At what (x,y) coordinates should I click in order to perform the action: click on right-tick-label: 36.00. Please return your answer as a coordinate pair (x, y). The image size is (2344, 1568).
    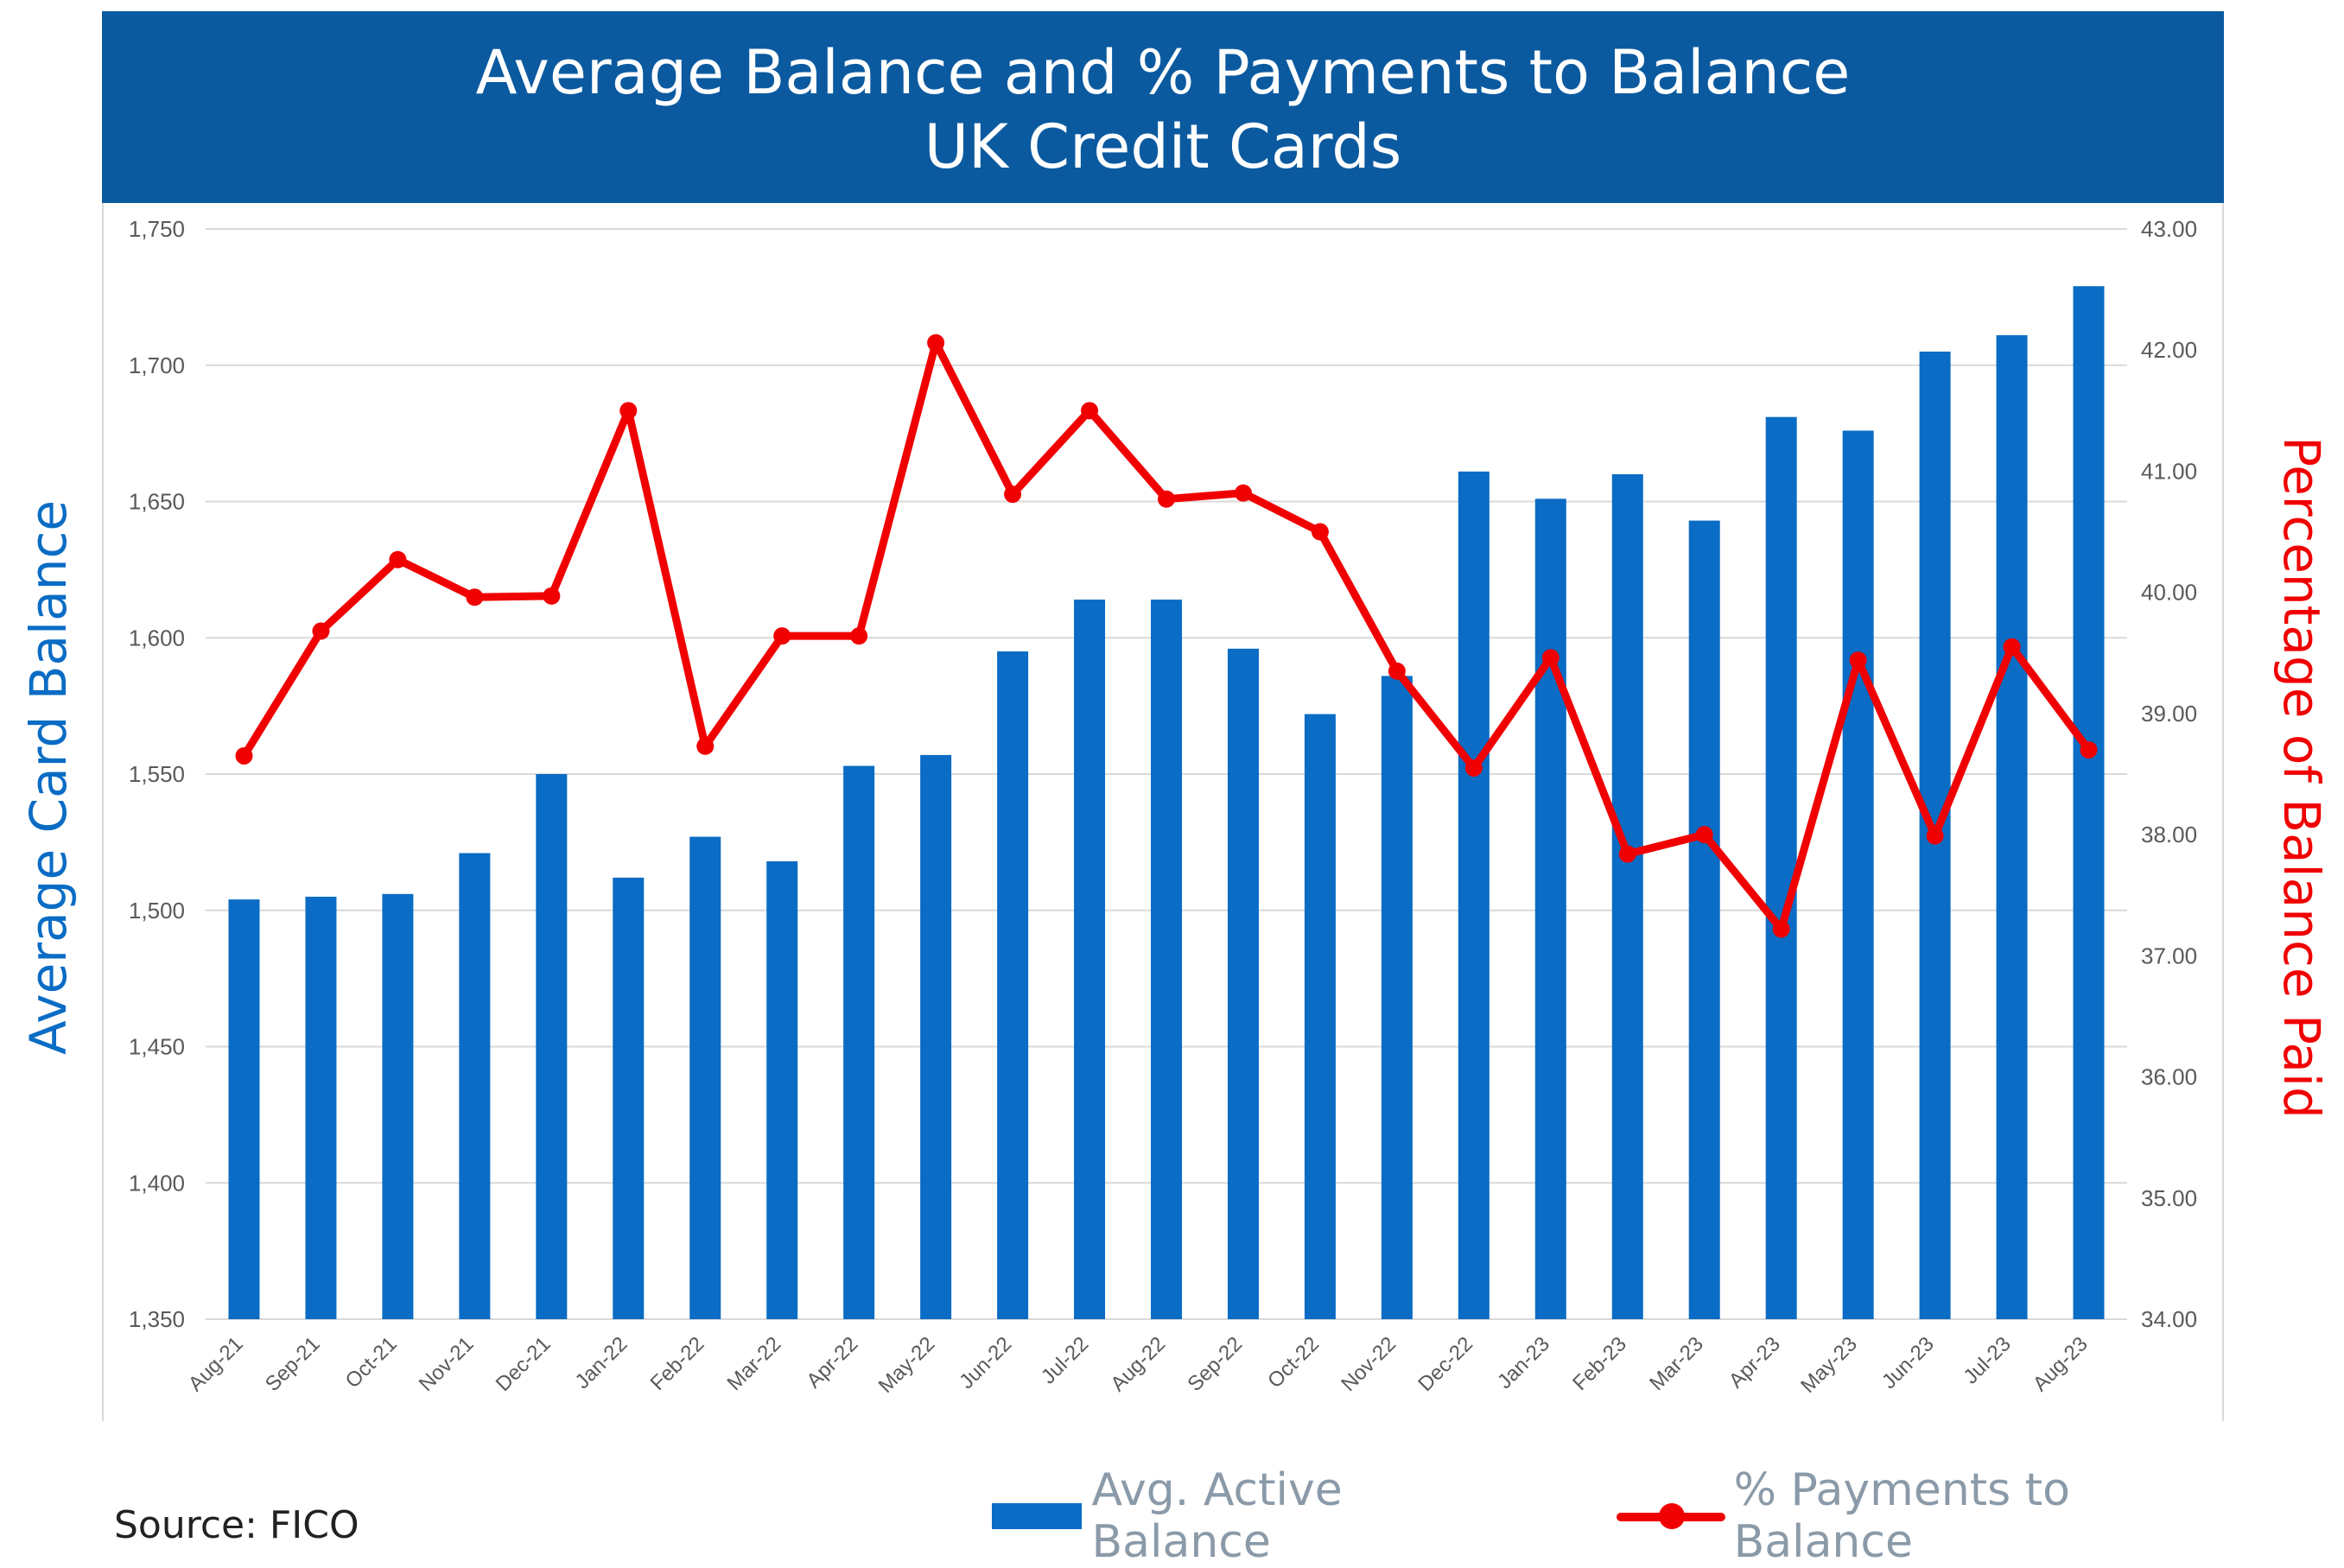
    Looking at the image, I should click on (2169, 1077).